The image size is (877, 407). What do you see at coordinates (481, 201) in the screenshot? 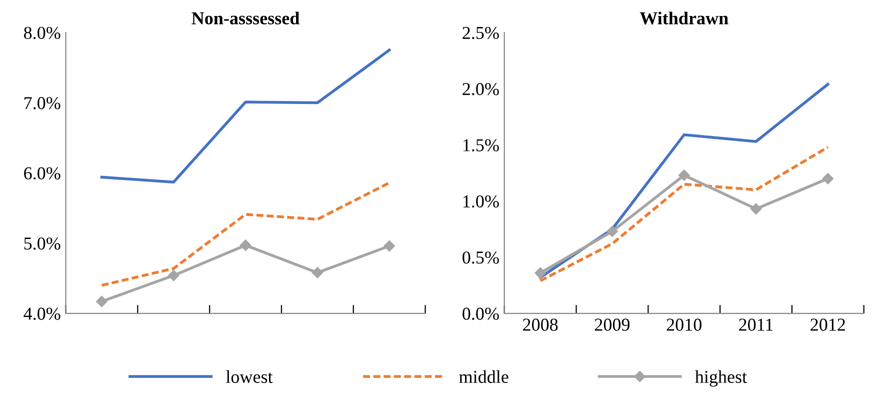
I see `y-tick-label: 1.0%` at bounding box center [481, 201].